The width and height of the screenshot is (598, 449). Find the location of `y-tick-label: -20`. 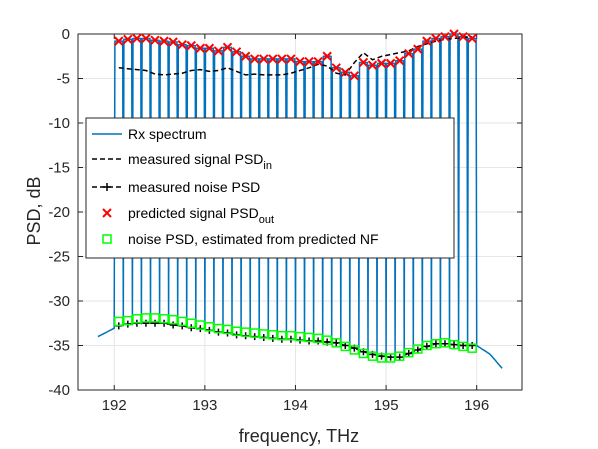

y-tick-label: -20 is located at coordinates (59, 212).